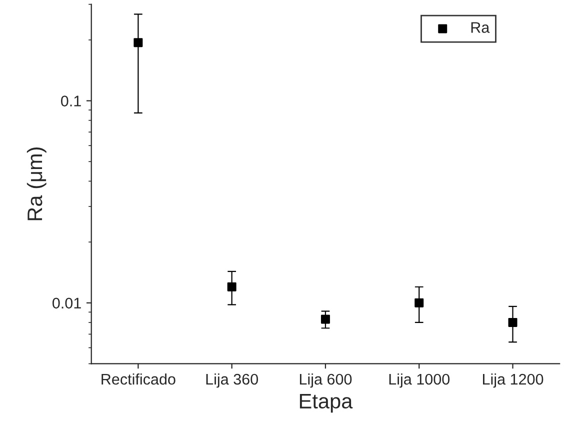  I want to click on legend-label: Ra, so click(480, 27).